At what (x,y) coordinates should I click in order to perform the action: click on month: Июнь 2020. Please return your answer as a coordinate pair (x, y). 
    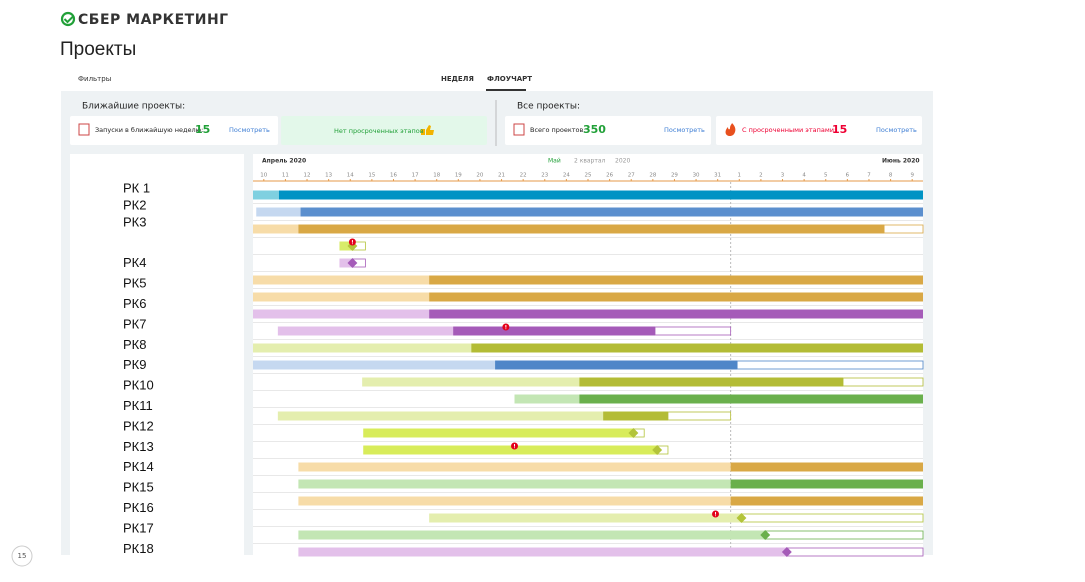
    Looking at the image, I should click on (901, 161).